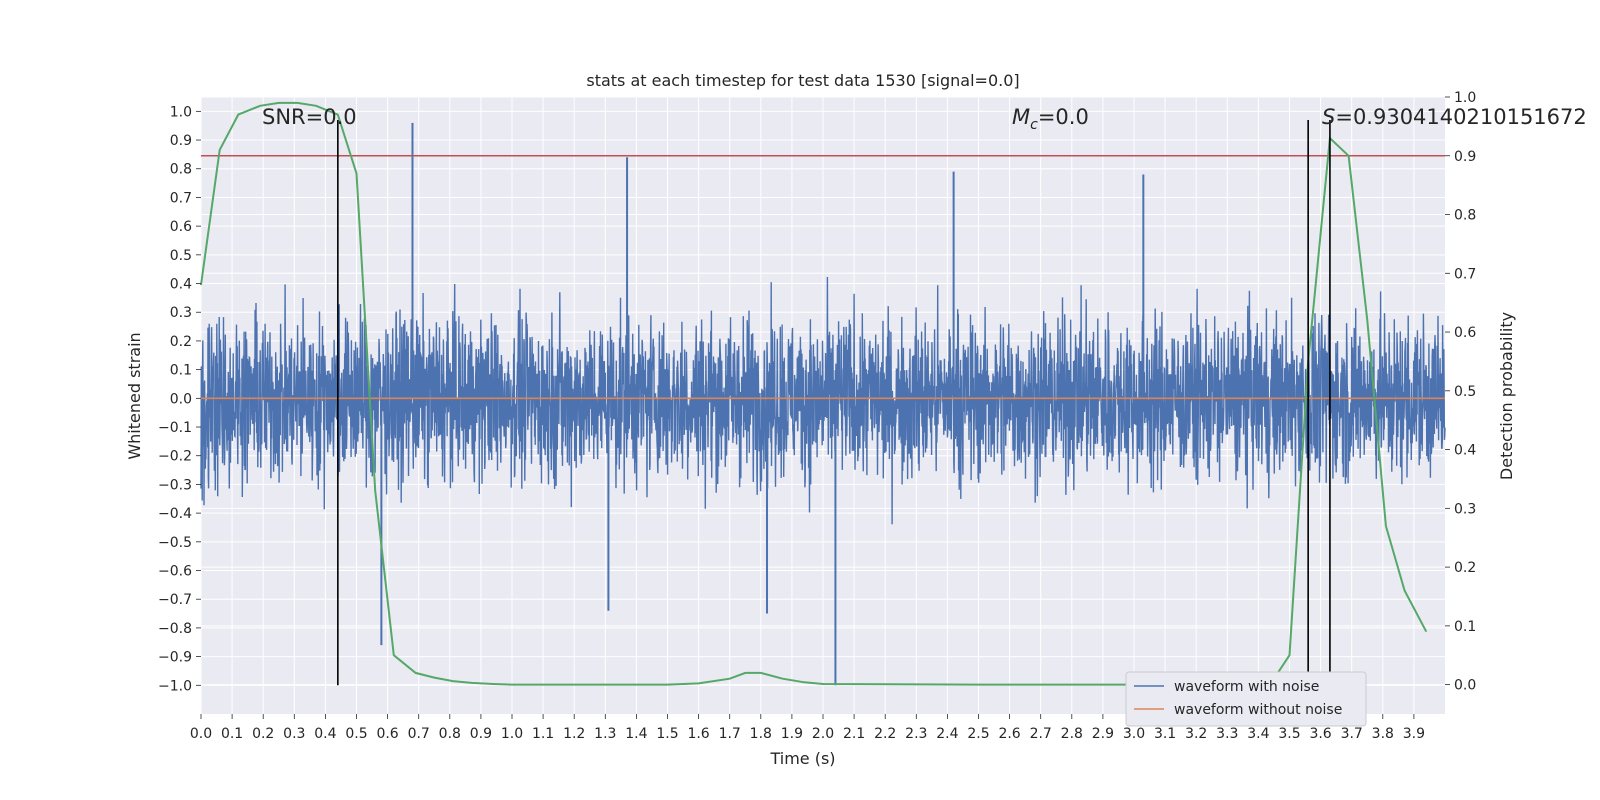 The width and height of the screenshot is (1600, 800). I want to click on x-tick-label: 3.3, so click(1227, 734).